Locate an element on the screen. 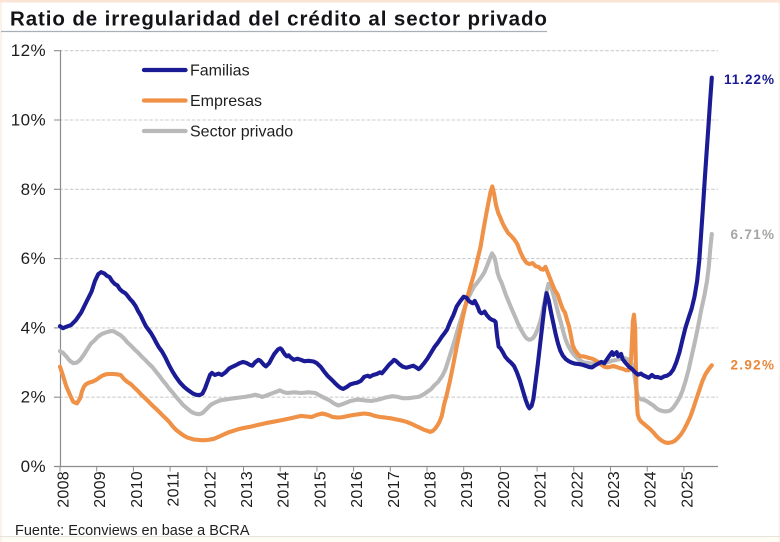  svg-text: 2014 is located at coordinates (284, 489).